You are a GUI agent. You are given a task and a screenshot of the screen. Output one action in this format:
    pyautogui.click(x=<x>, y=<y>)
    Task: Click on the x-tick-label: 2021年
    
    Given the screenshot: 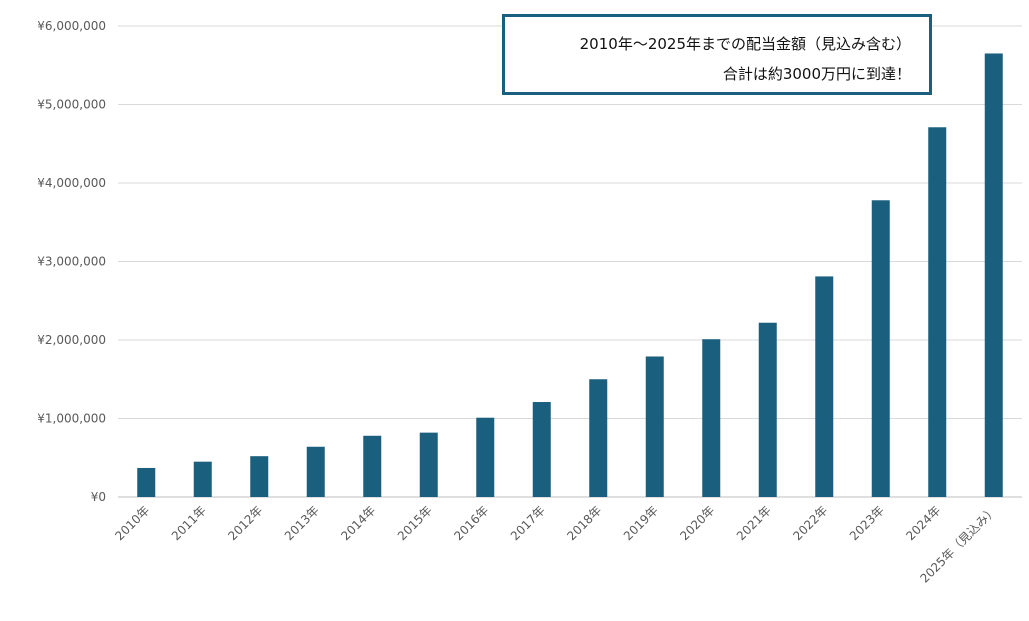 What is the action you would take?
    pyautogui.click(x=754, y=523)
    